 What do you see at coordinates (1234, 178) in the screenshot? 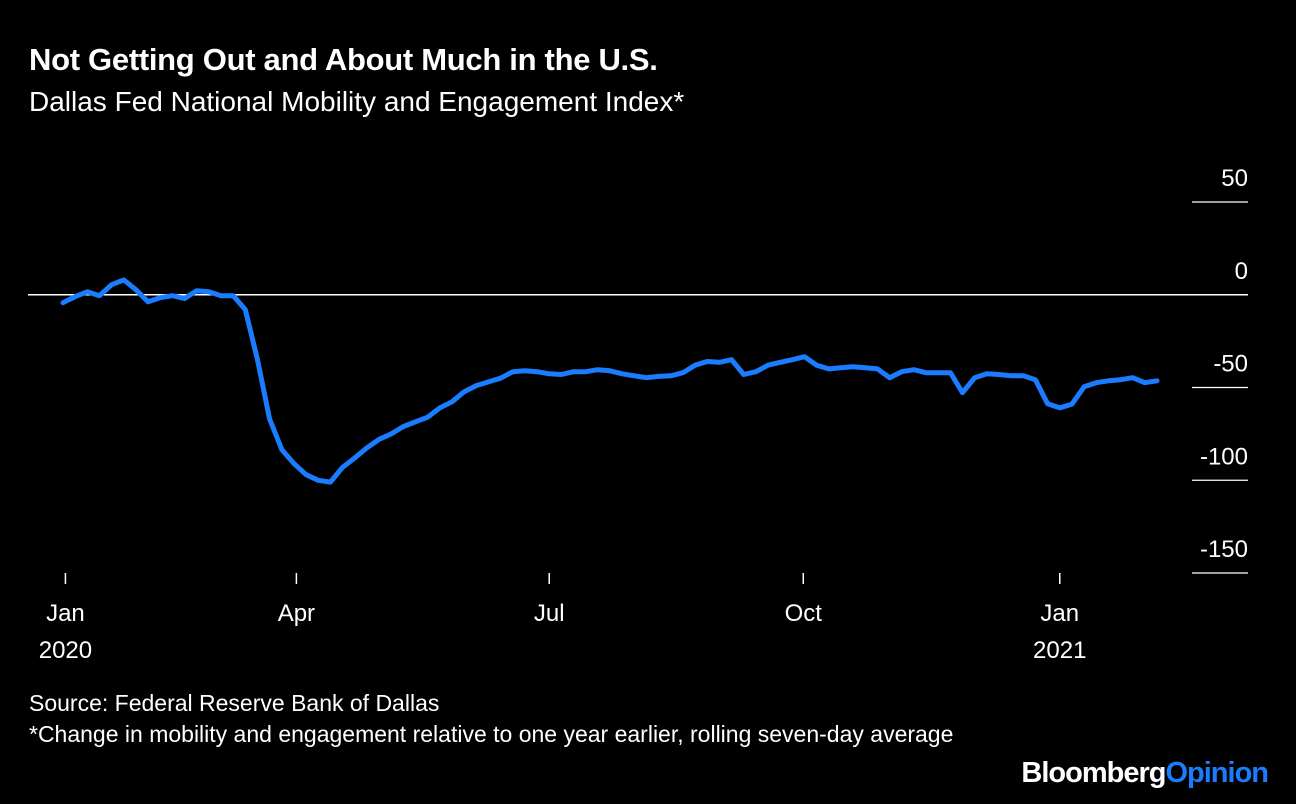
I see `y-tick-label: 50` at bounding box center [1234, 178].